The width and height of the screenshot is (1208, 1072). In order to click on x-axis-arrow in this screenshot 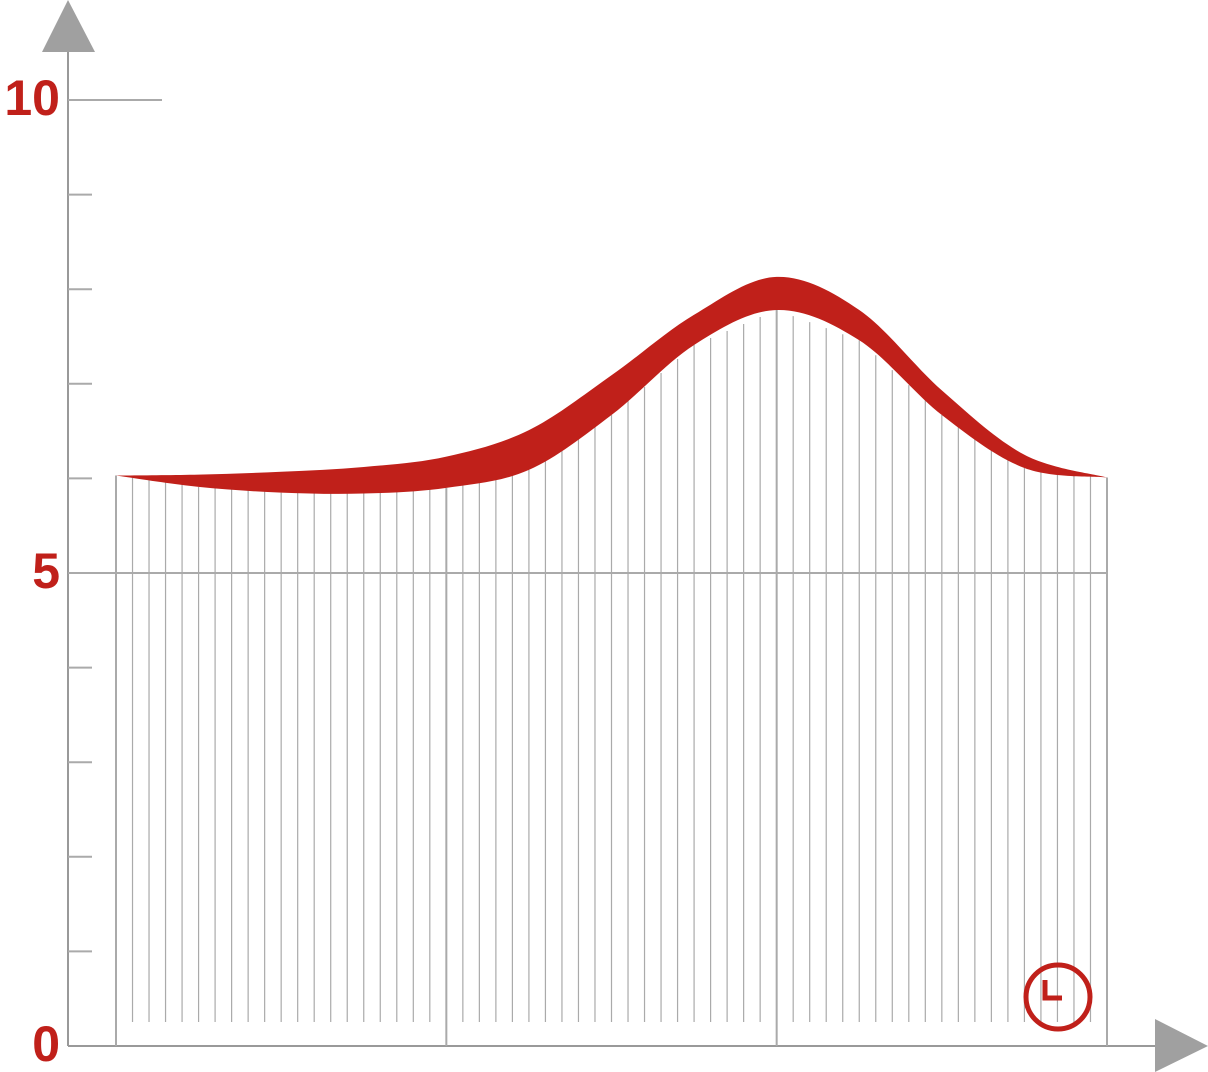, I will do `click(1181, 1045)`.